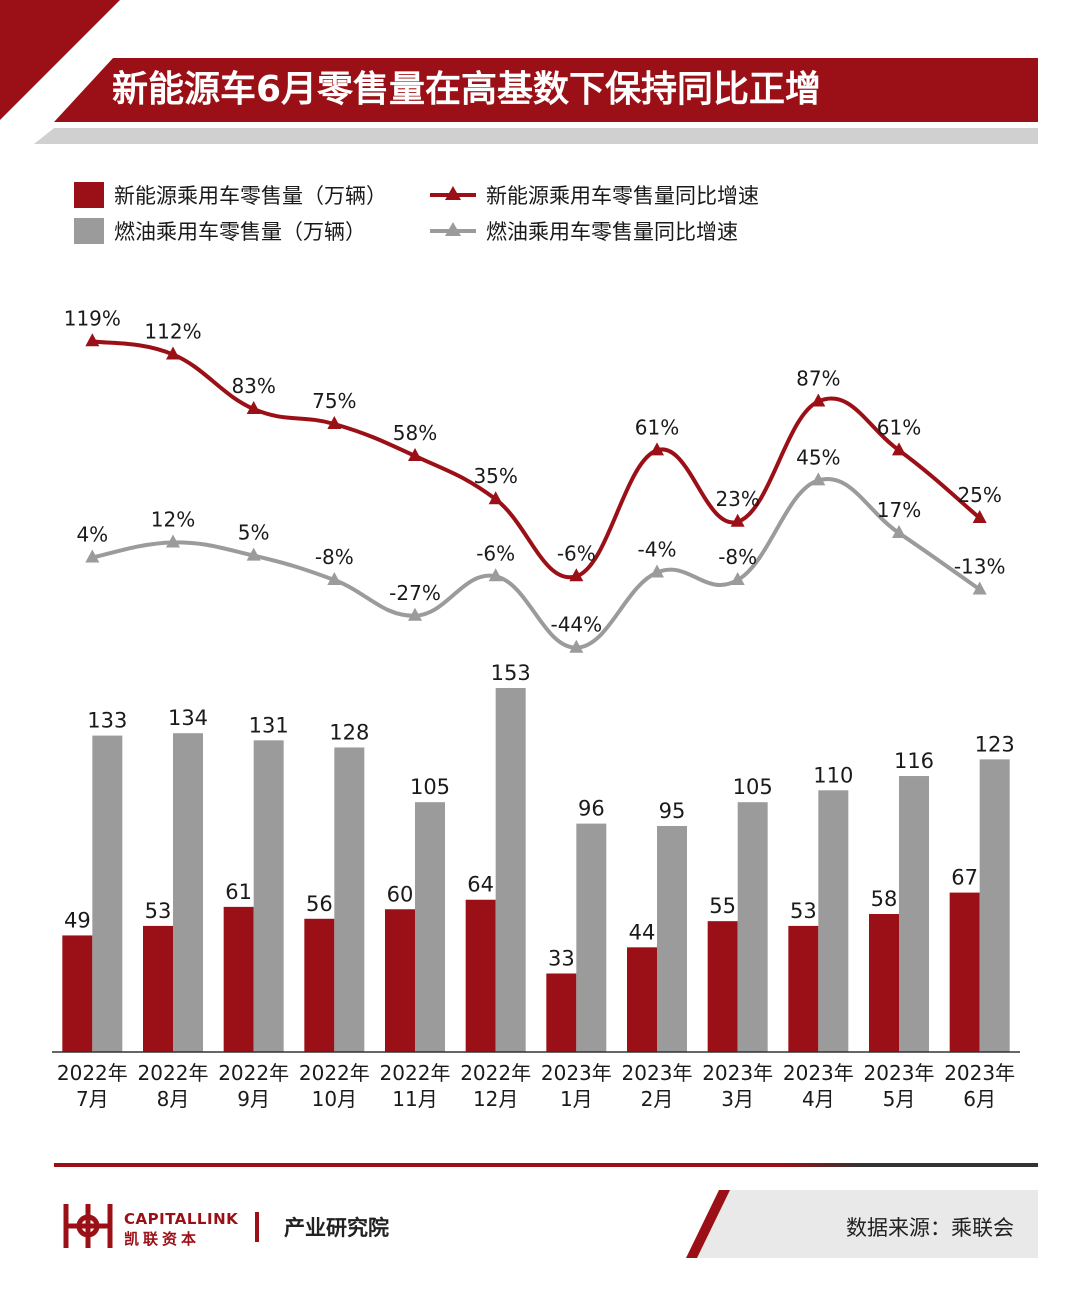 The width and height of the screenshot is (1080, 1296). I want to click on bar-label-fuel-10: 110, so click(833, 775).